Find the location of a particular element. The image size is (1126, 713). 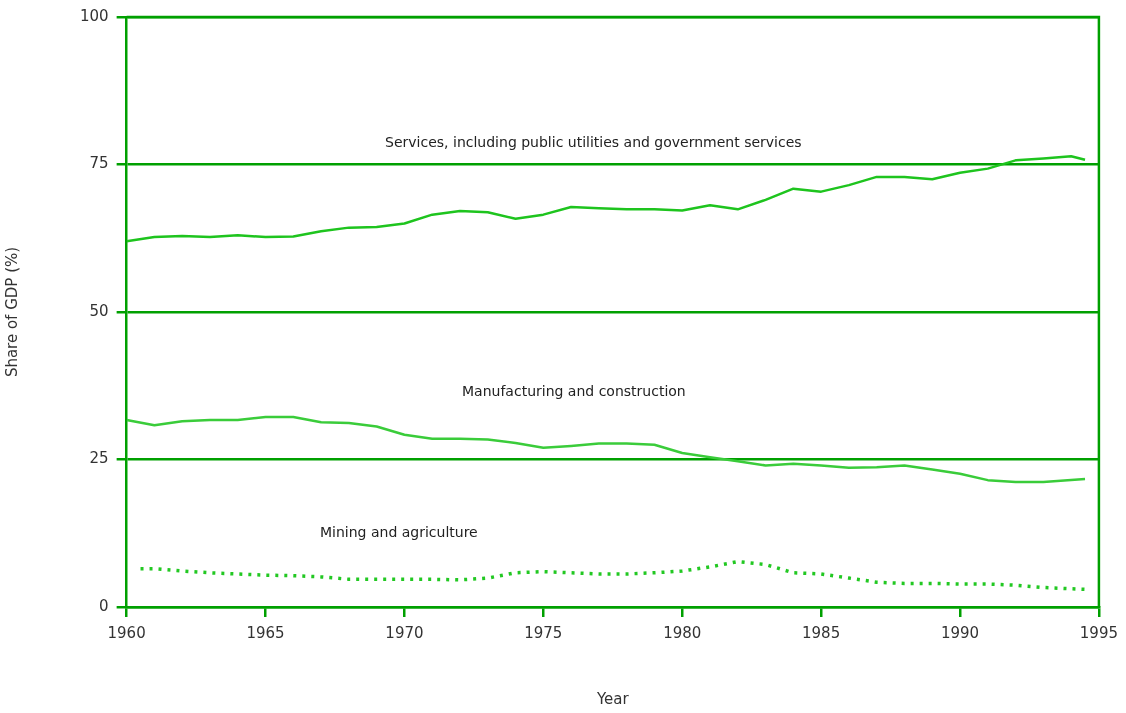

y-tick-label: 50 is located at coordinates (99, 310).